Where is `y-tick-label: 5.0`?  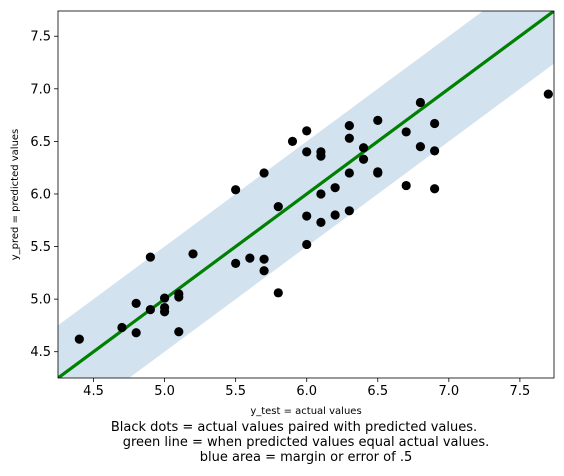 y-tick-label: 5.0 is located at coordinates (40, 300).